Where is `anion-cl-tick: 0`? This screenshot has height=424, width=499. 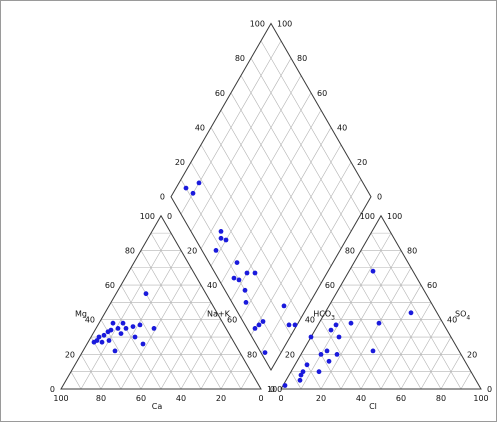
anion-cl-tick: 0 is located at coordinates (280, 398).